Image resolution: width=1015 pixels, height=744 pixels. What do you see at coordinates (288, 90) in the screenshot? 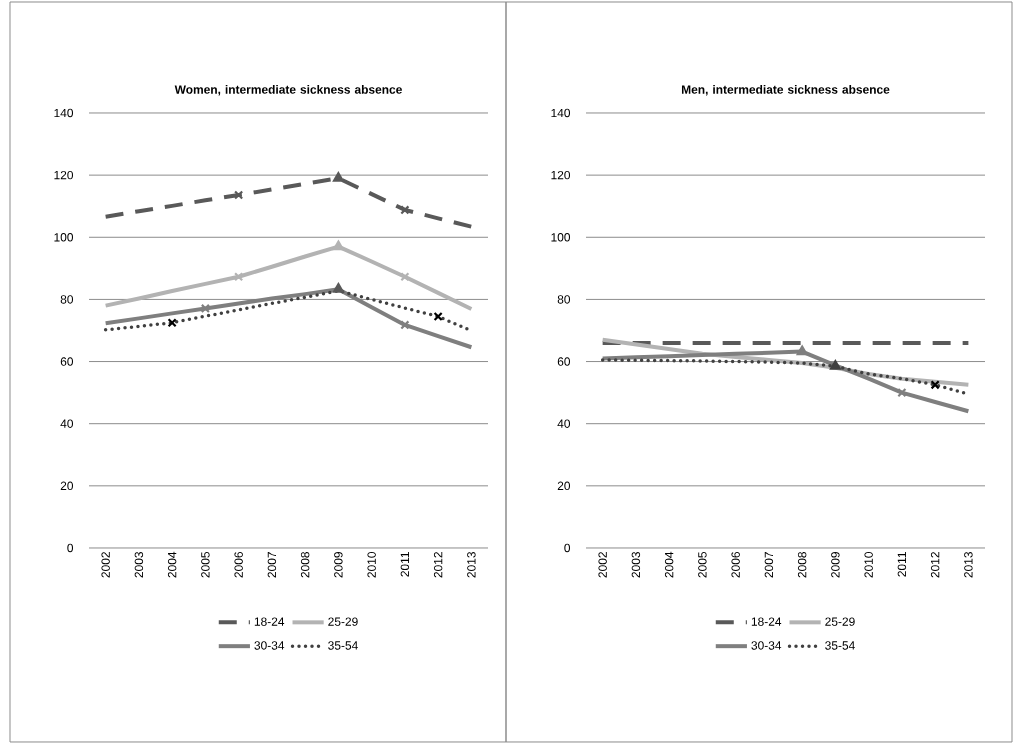
I see `chart-title: Women, intermediate sickness absence` at bounding box center [288, 90].